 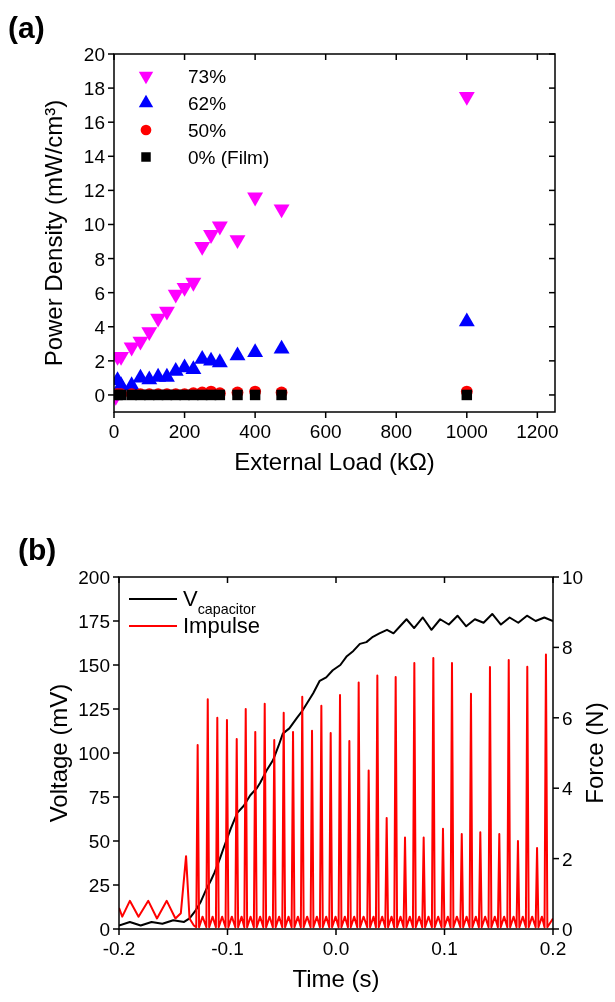 I want to click on chart-title: (a), so click(x=26, y=27).